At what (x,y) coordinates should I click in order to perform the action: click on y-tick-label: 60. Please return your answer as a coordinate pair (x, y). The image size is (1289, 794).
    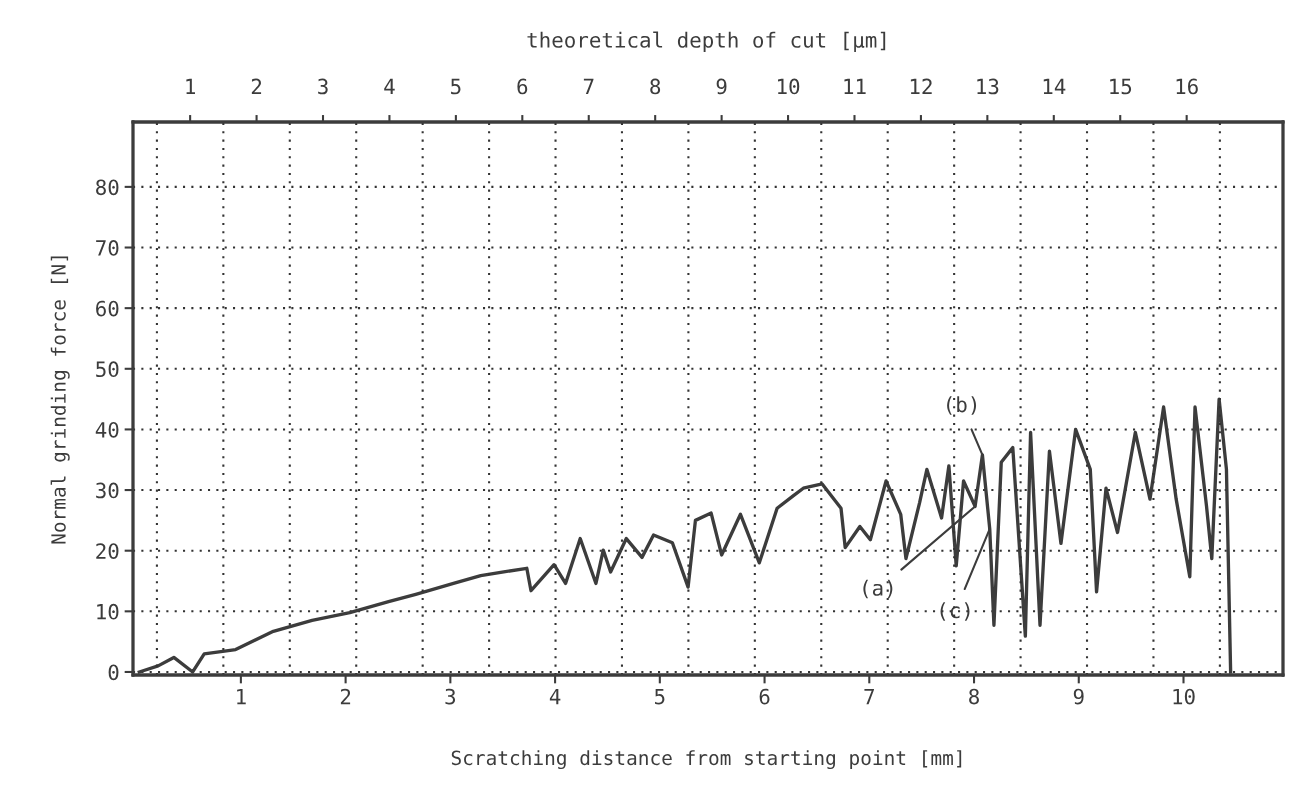
    Looking at the image, I should click on (107, 308).